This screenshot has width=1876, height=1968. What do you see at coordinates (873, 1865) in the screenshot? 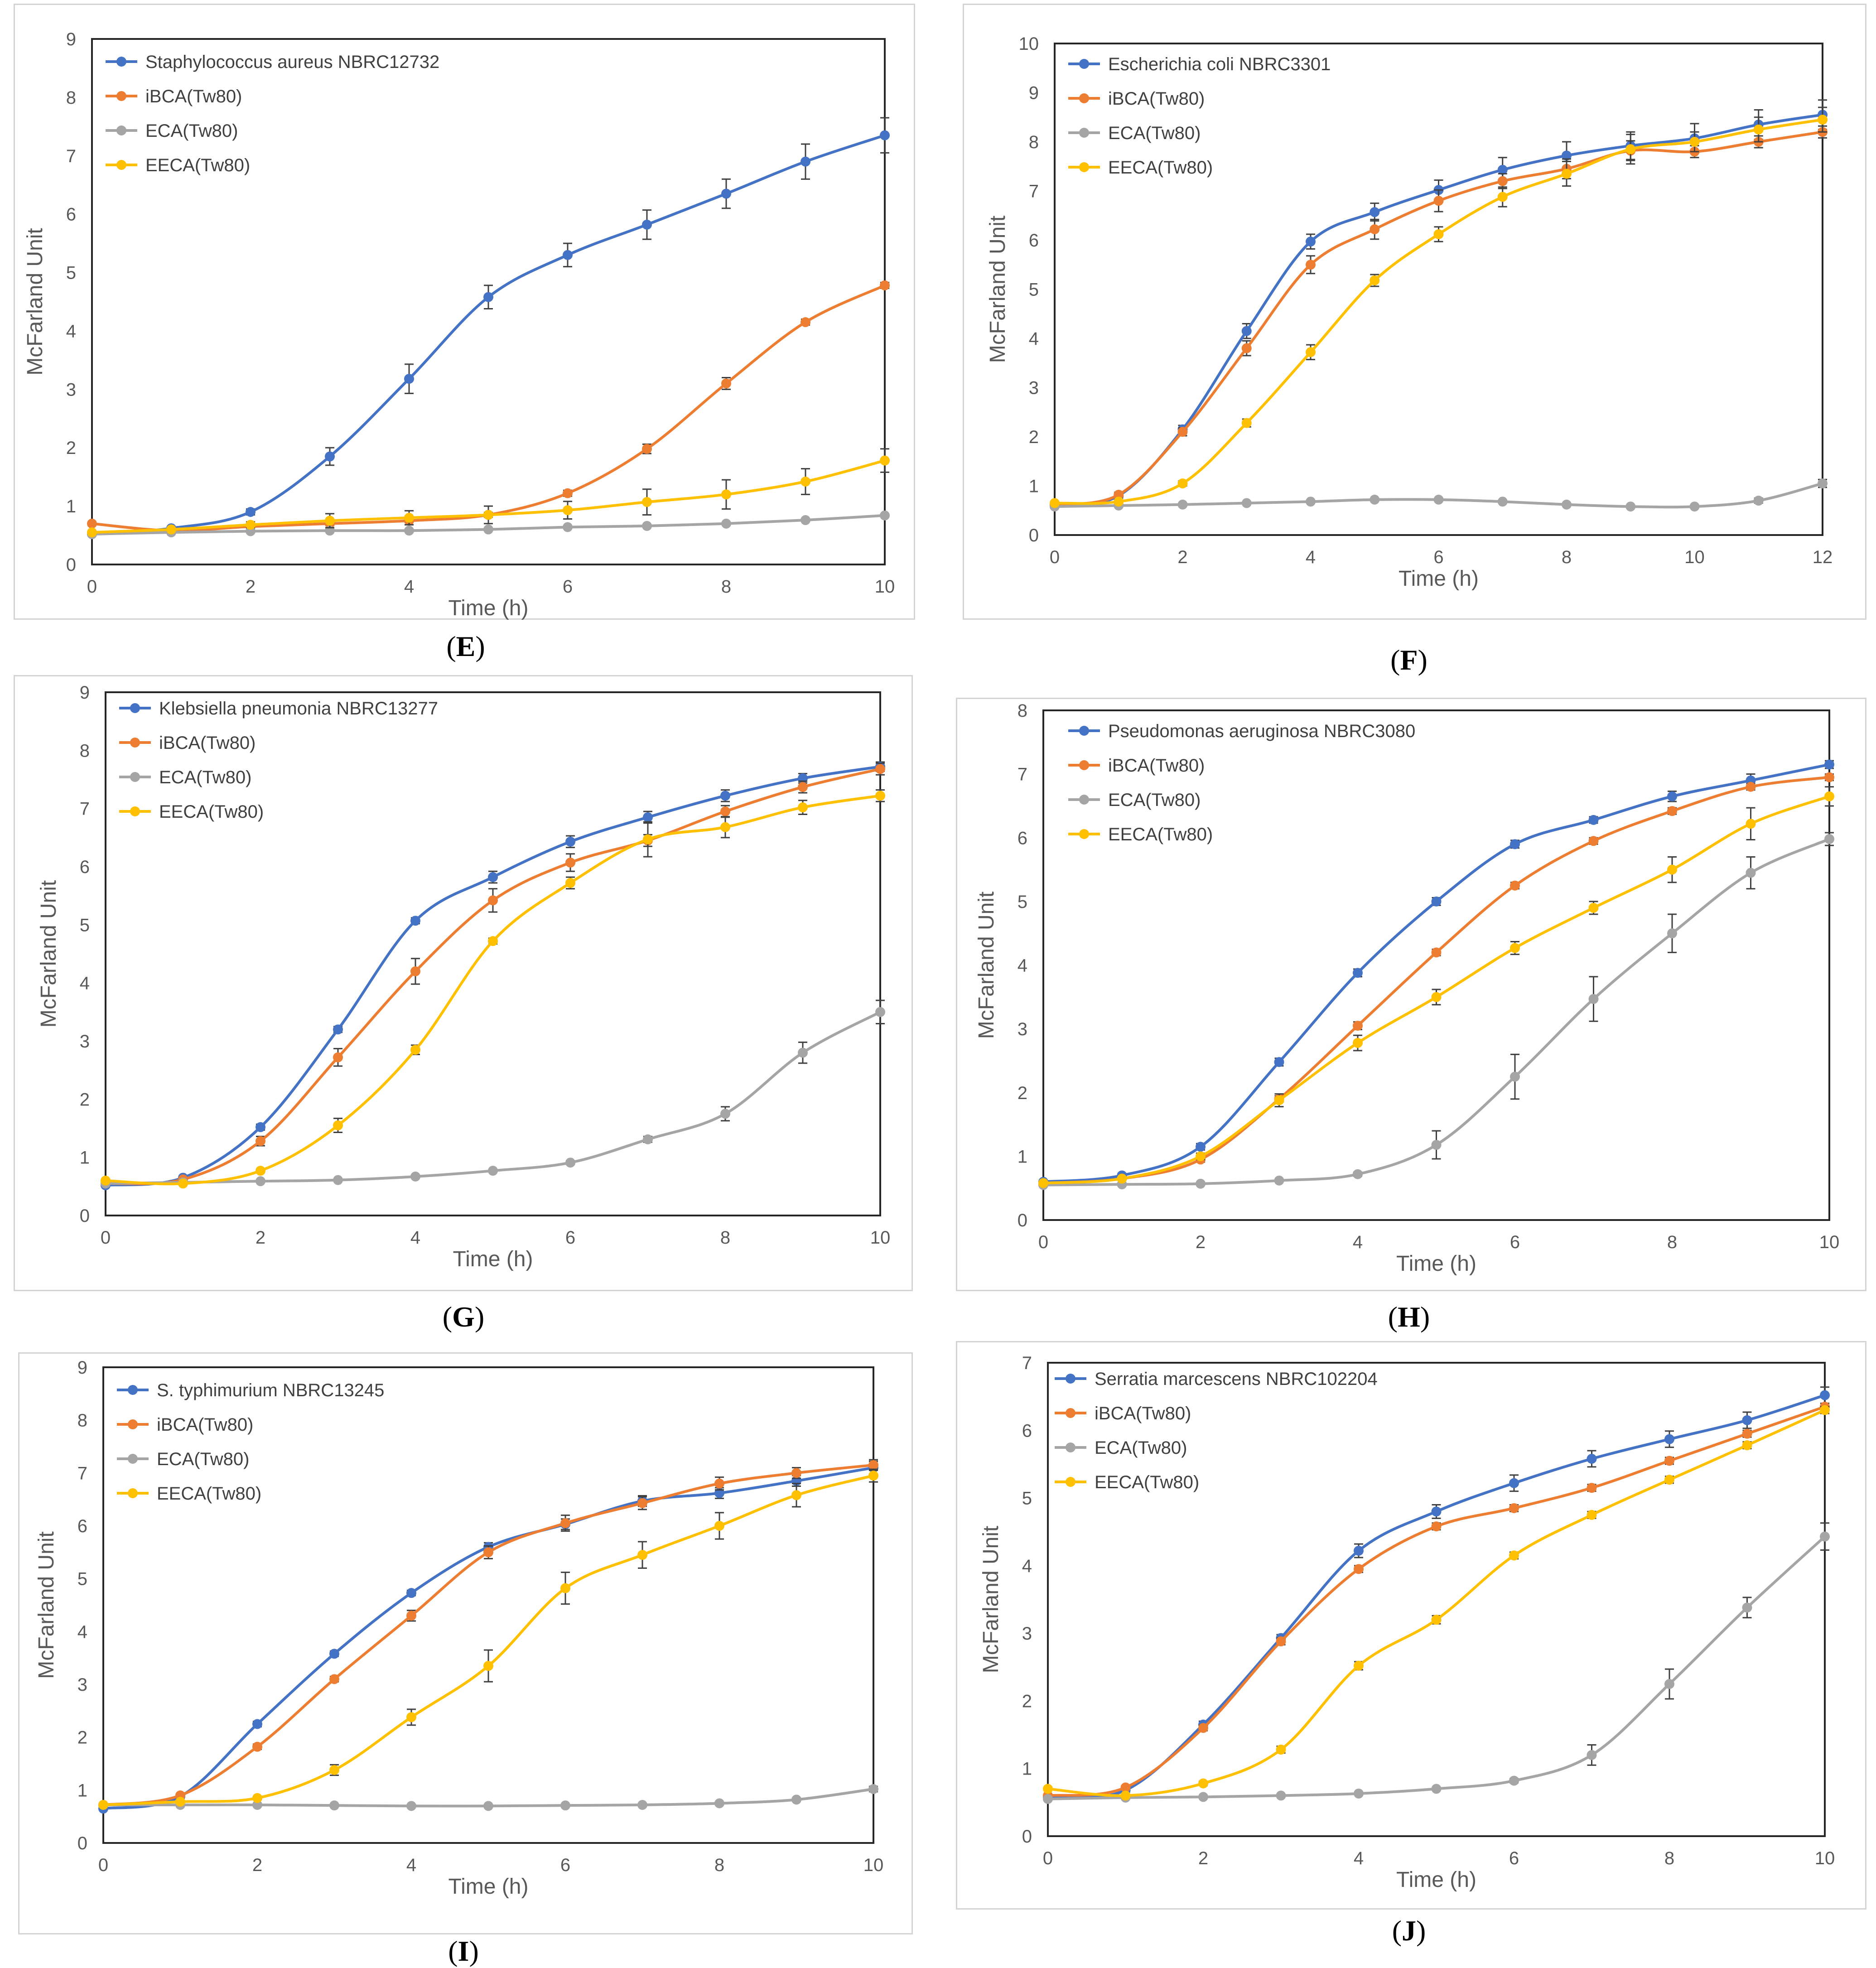
I see `chart-i-x-tick-label: 10` at bounding box center [873, 1865].